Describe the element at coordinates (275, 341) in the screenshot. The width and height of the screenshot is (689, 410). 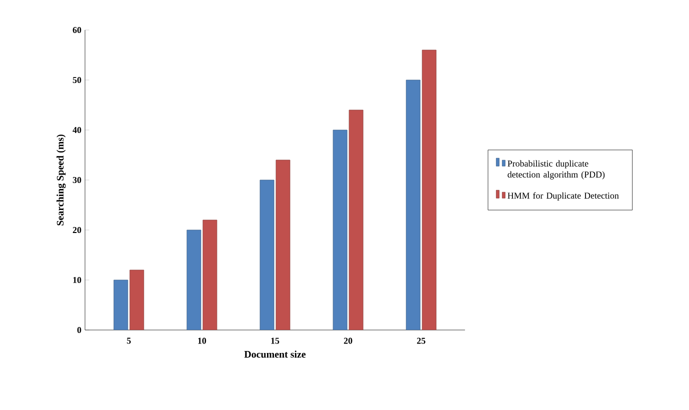
I see `x-tick-label: 15` at that location.